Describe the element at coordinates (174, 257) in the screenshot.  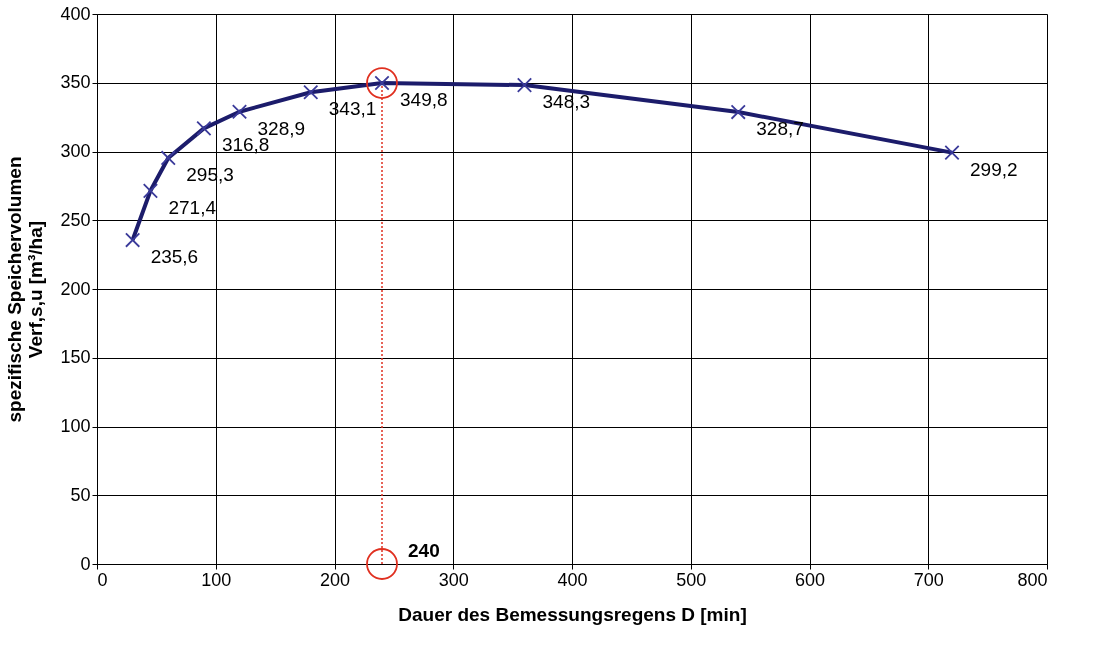
I see `data-label: 235,6` at that location.